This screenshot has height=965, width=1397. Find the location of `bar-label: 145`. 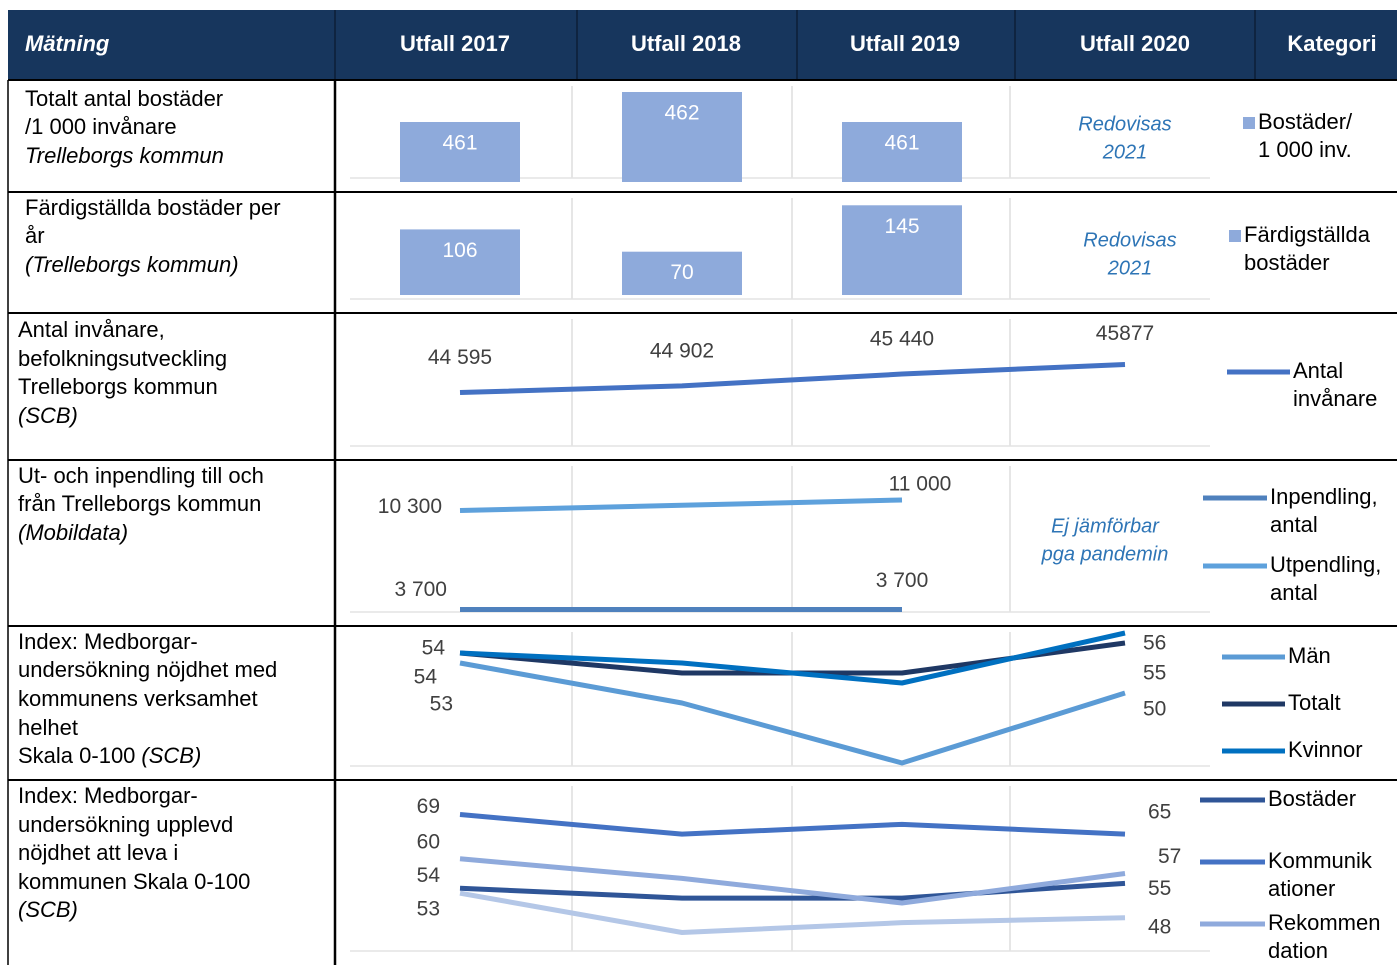

bar-label: 145 is located at coordinates (901, 226).